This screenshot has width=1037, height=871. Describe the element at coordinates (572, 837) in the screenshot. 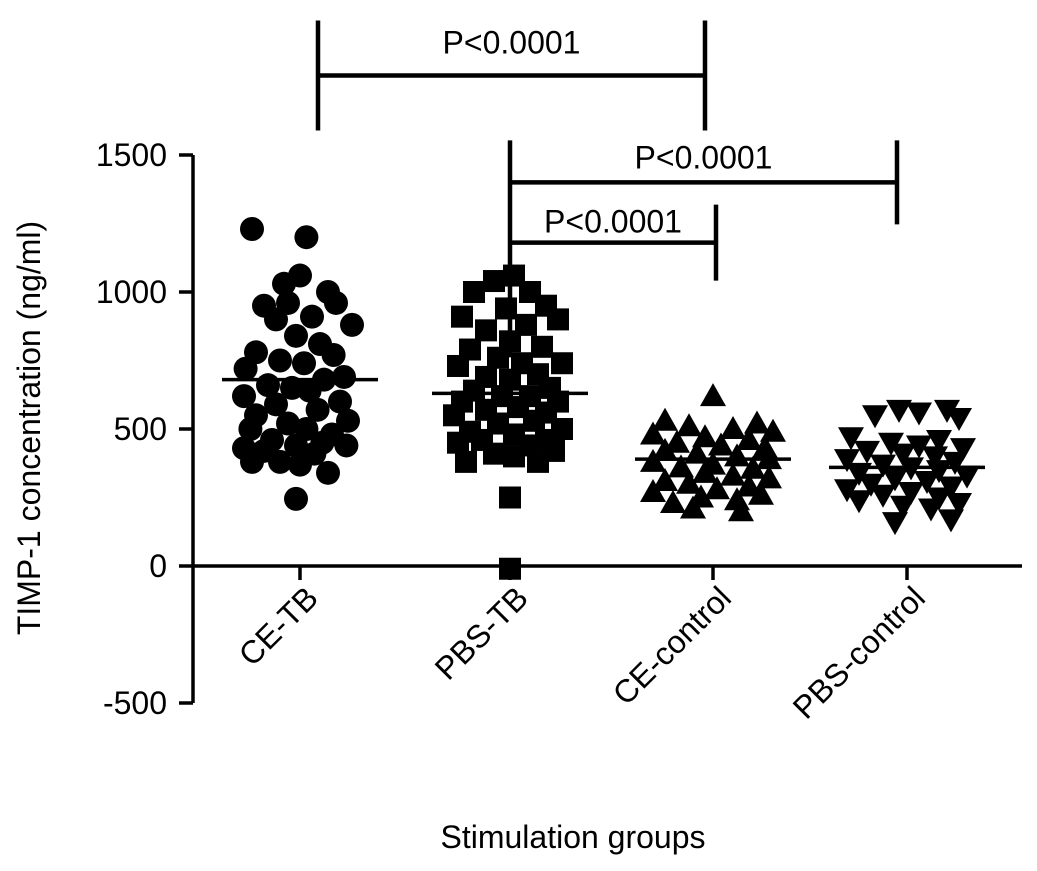

I see `x-axis-title: Stimulation groups` at that location.